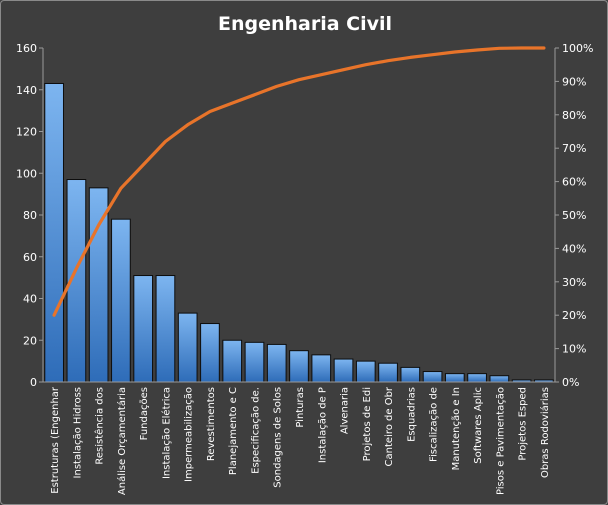 The height and width of the screenshot is (505, 608). I want to click on x-category-label: Resistência dos, so click(100, 426).